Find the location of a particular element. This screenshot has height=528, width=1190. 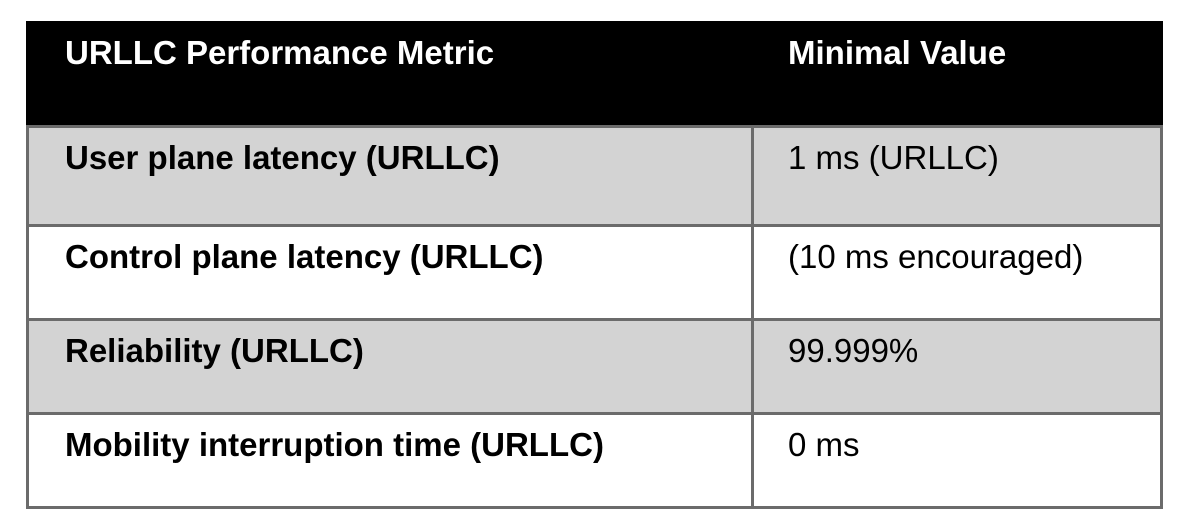

value-cell: (10 ms encouraged) is located at coordinates (957, 272).